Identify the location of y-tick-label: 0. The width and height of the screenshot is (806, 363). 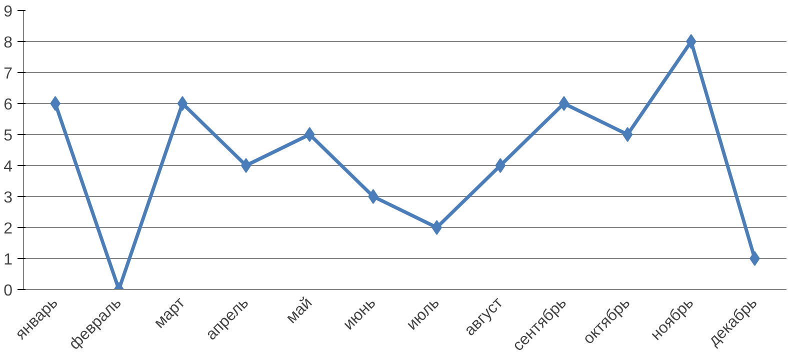
(8, 291).